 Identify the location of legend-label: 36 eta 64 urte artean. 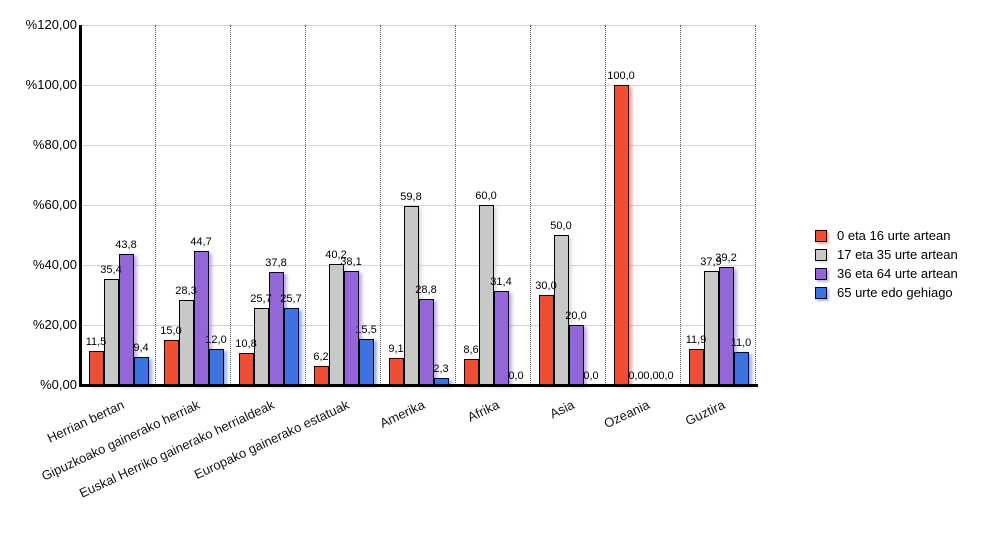
(897, 273).